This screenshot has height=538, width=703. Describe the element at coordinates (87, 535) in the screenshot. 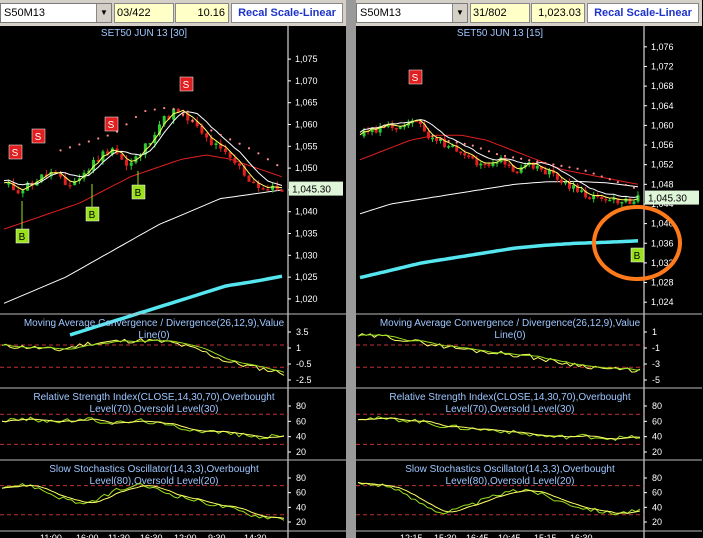

I see `time-tick-label: 16:00` at that location.